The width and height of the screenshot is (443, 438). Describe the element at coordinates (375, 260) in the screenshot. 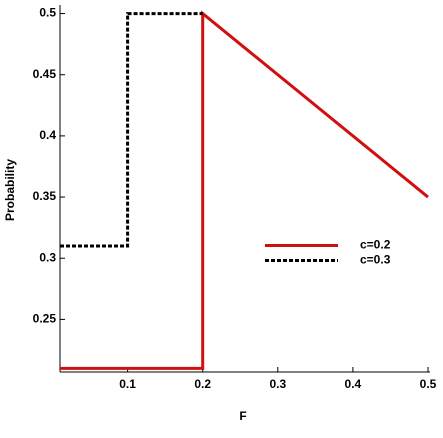

I see `legend-label: c=0.3` at that location.